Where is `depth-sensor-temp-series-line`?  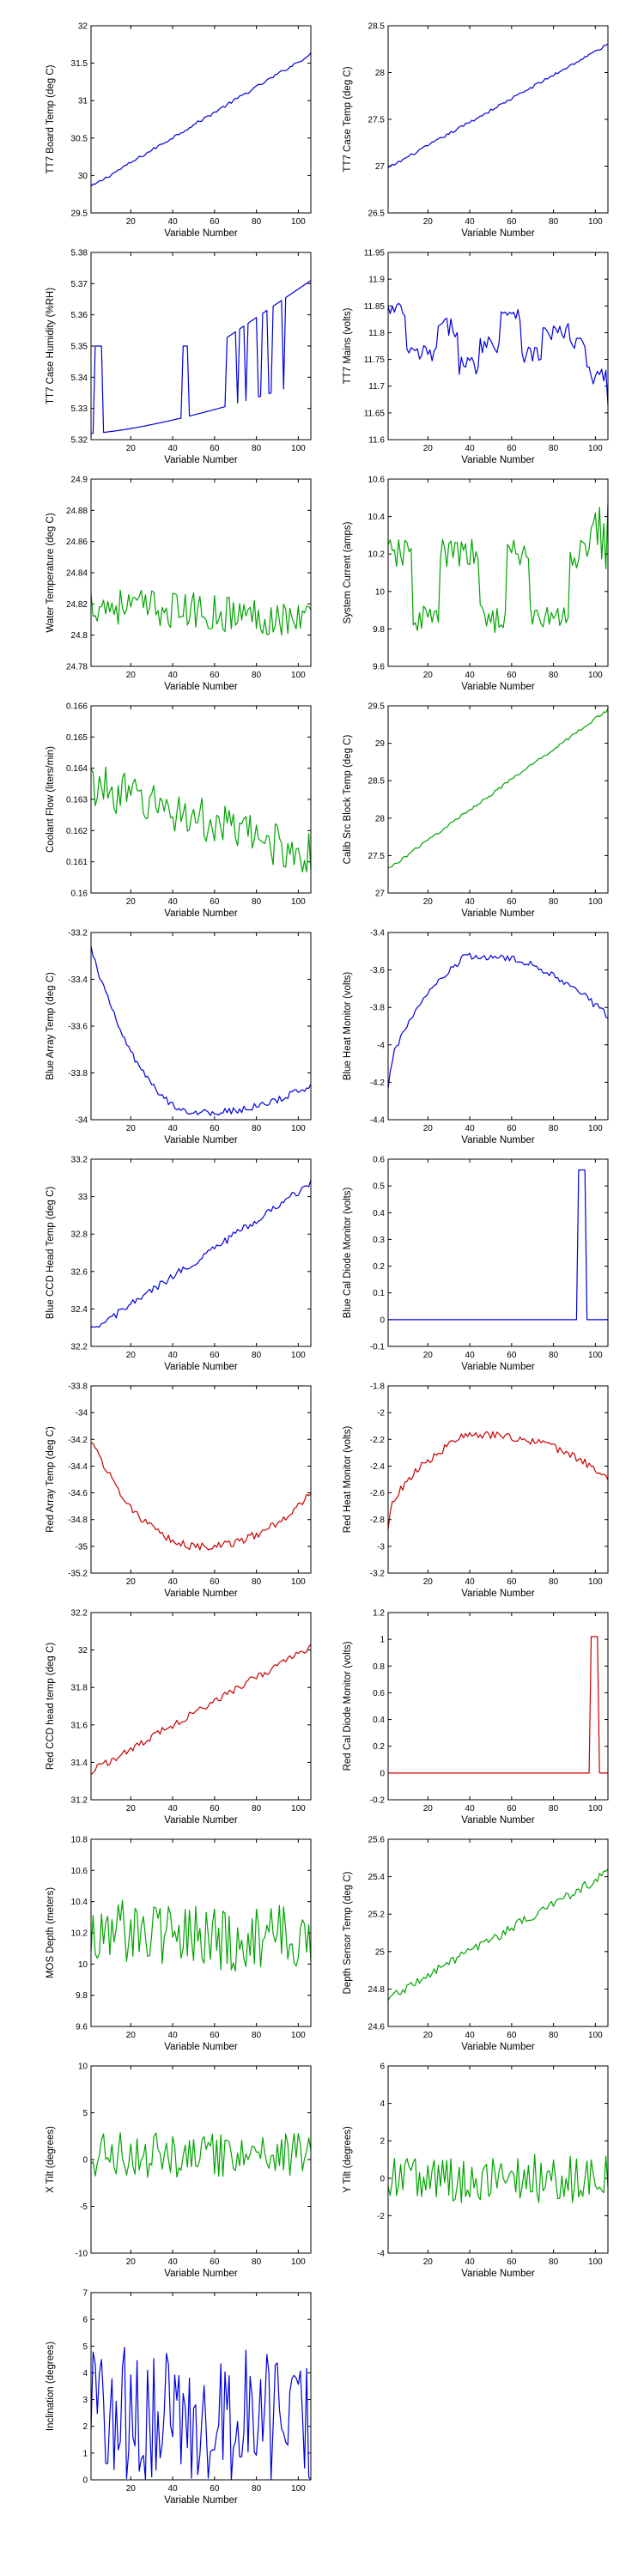
depth-sensor-temp-series-line is located at coordinates (498, 1935).